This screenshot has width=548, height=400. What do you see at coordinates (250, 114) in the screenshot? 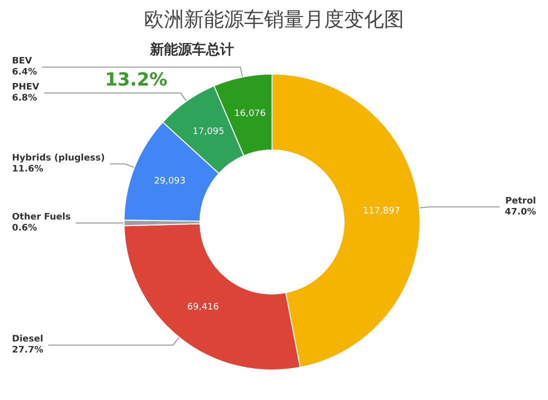
I see `data-label: 16,076` at bounding box center [250, 114].